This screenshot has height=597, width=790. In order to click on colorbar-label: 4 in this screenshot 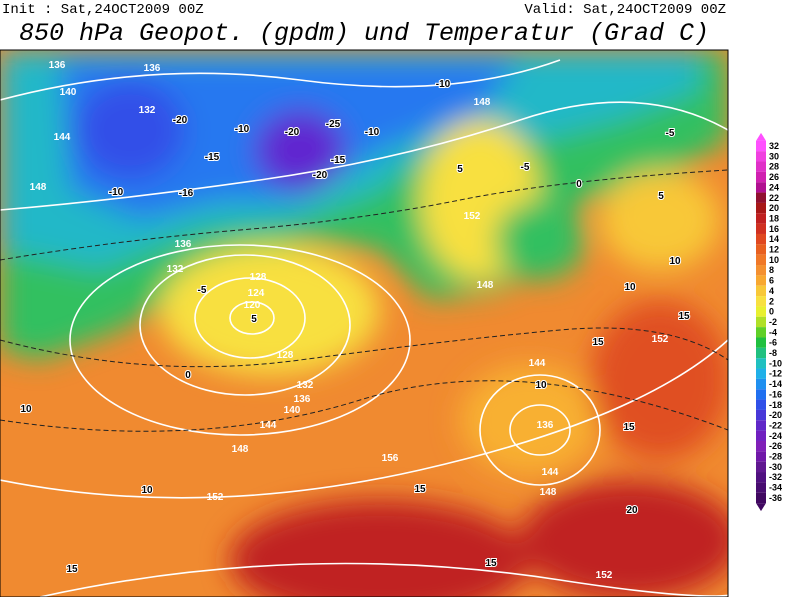, I will do `click(771, 291)`.